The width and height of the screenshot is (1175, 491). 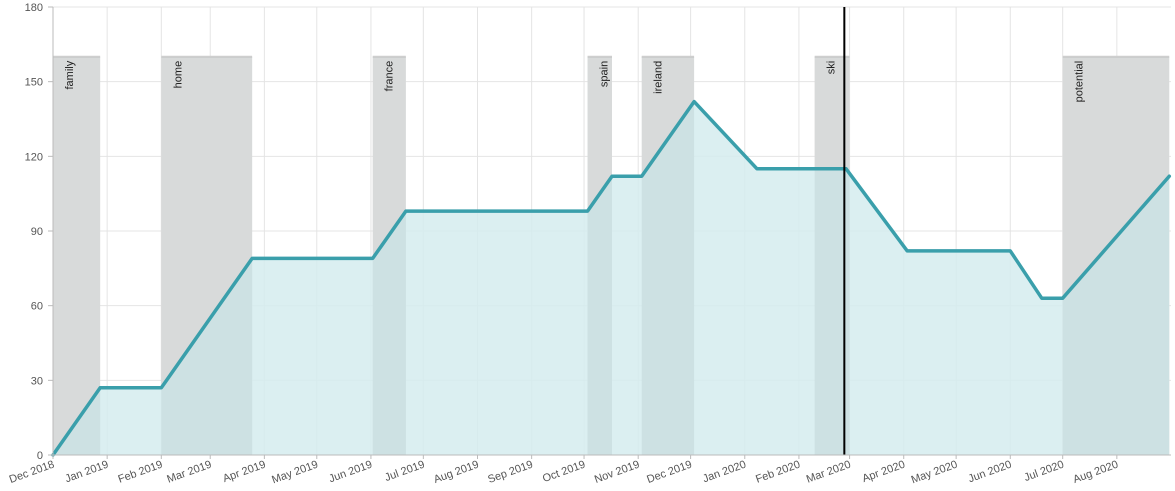 I want to click on period-band-overlay-spain, so click(x=599, y=256).